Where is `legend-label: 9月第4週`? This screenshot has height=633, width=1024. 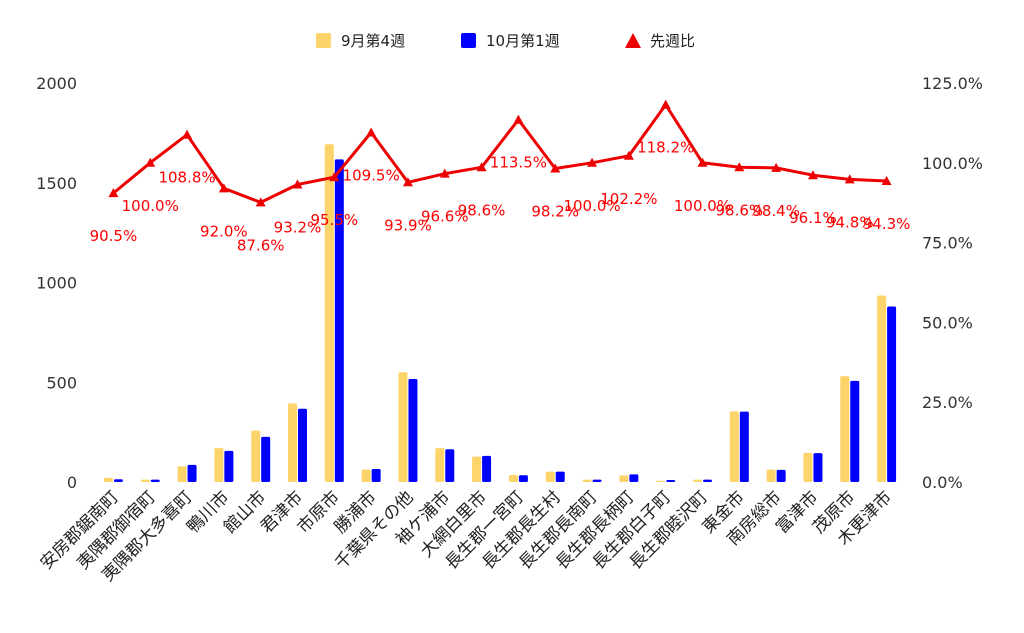 legend-label: 9月第4週 is located at coordinates (373, 41).